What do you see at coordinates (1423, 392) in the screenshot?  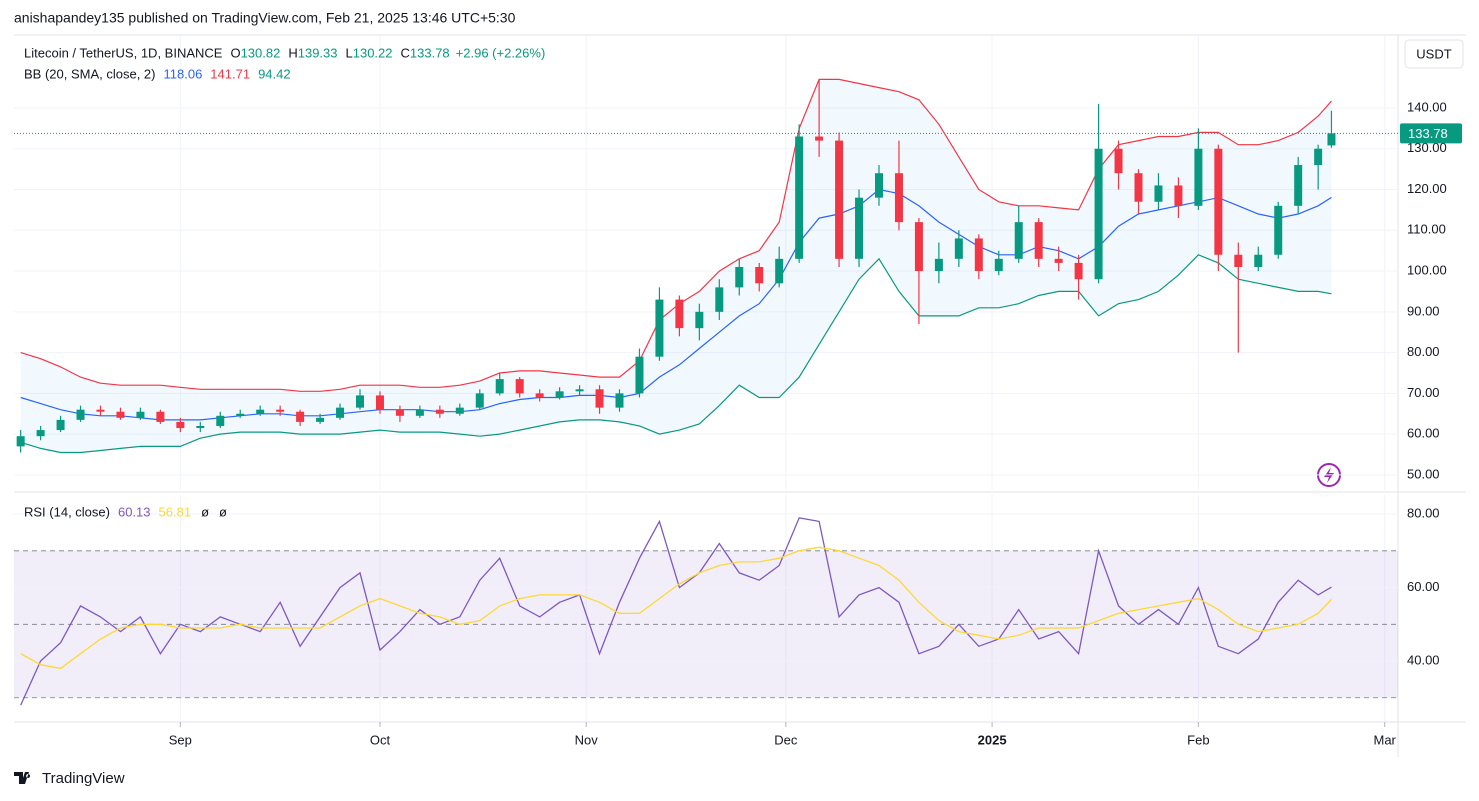 I see `y-tick-label: 70.00` at bounding box center [1423, 392].